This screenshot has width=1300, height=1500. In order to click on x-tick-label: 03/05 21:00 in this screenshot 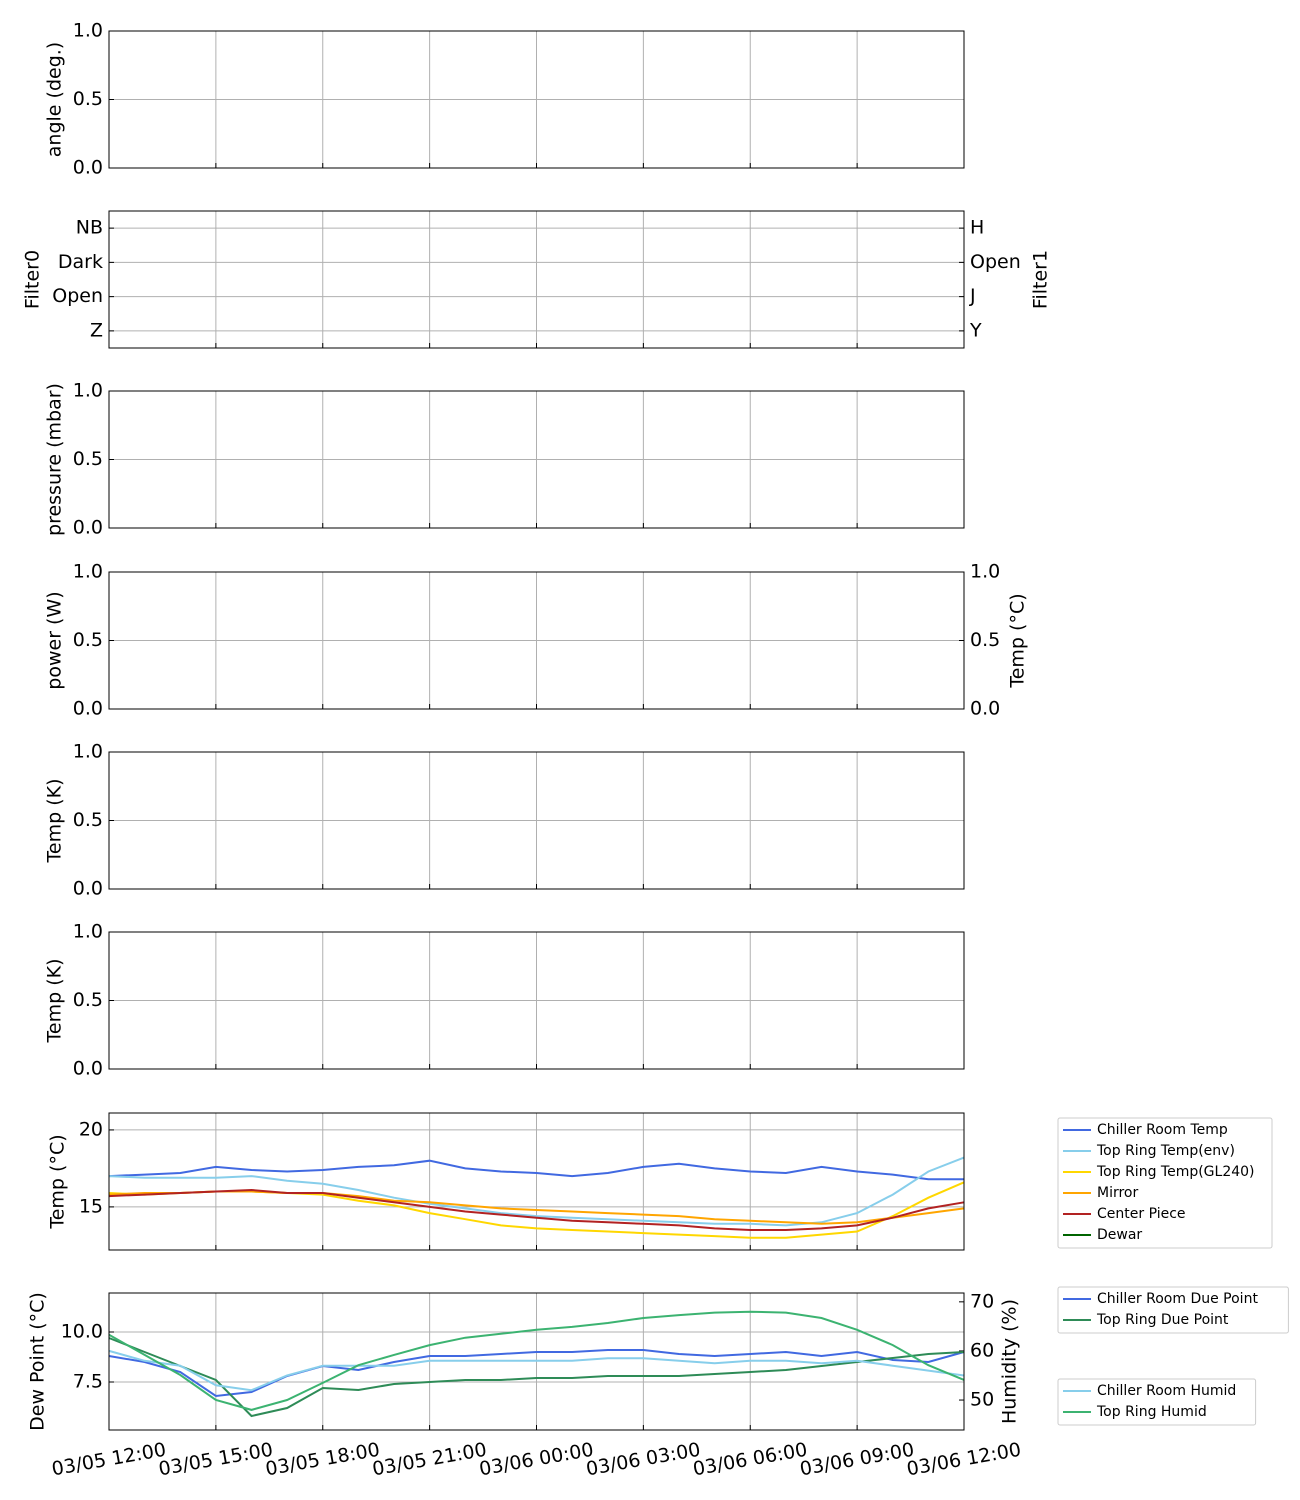, I will do `click(430, 1460)`.